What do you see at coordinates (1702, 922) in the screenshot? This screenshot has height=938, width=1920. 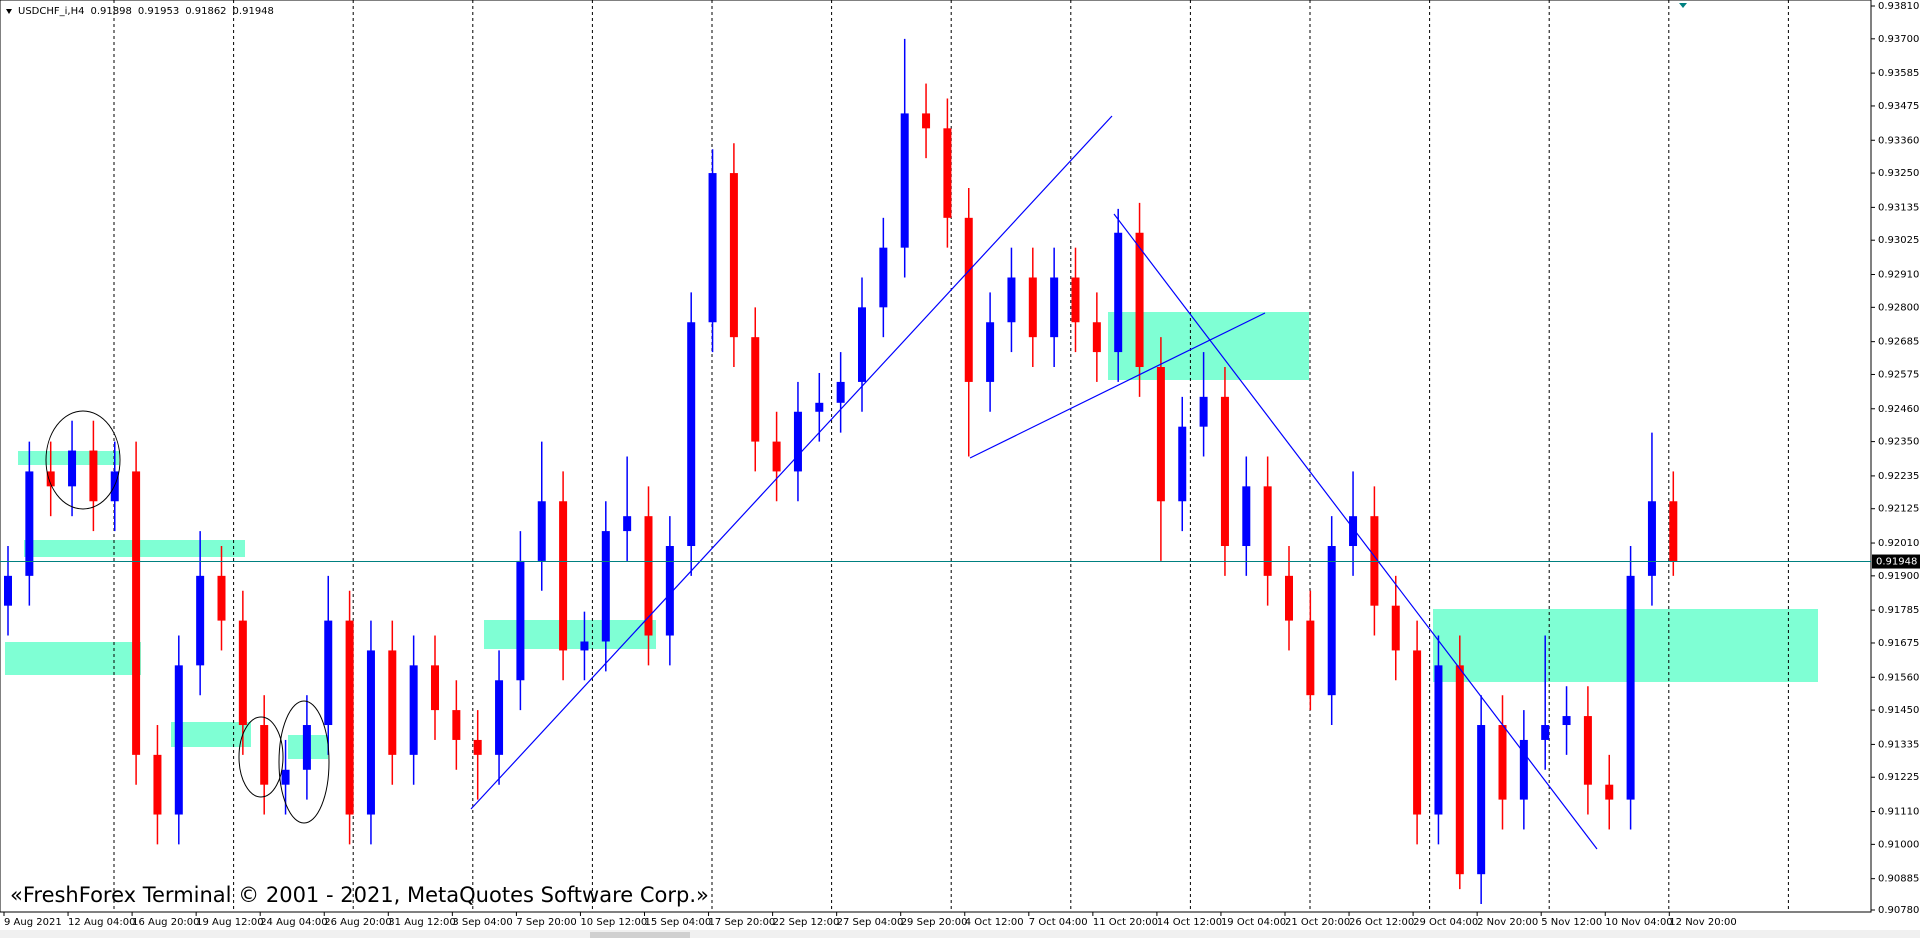 I see `x-tick-label: 12 Nov 20:00` at bounding box center [1702, 922].